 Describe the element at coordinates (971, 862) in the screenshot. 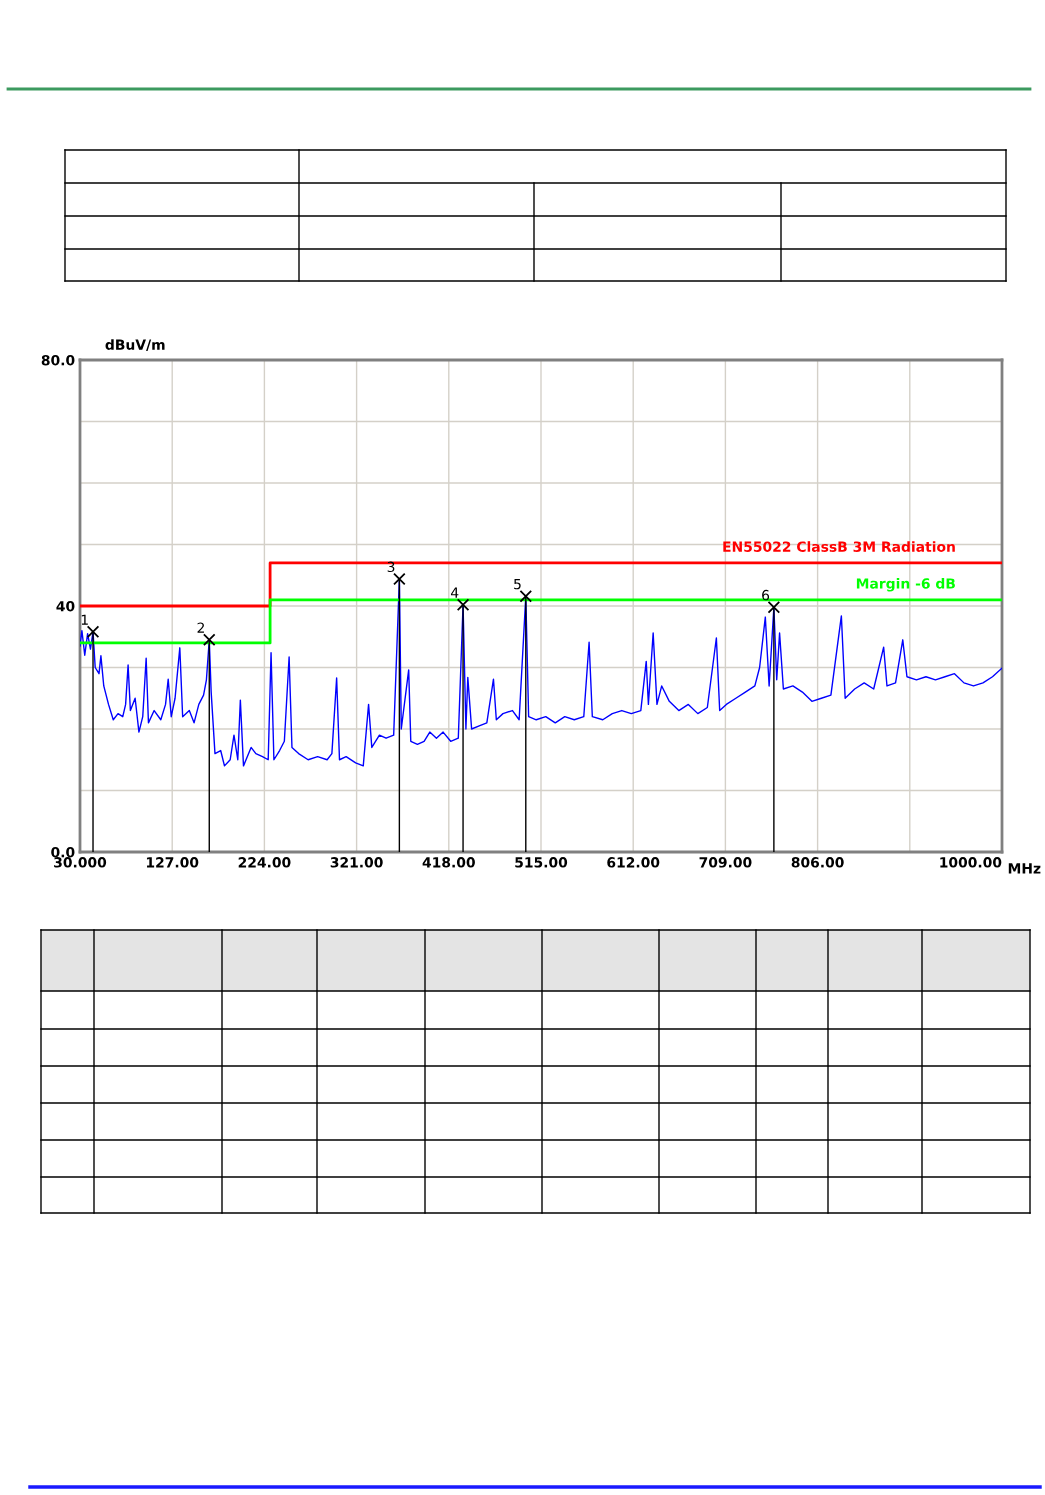

I see `x-tick-label: 1000.00` at that location.